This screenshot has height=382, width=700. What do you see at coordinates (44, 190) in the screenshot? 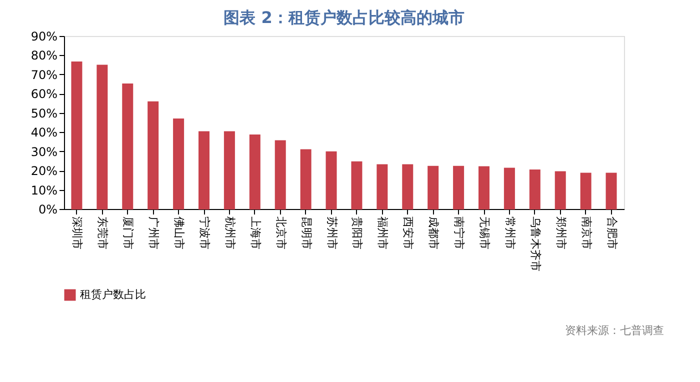
I see `y-tick-label: 10%` at bounding box center [44, 190].